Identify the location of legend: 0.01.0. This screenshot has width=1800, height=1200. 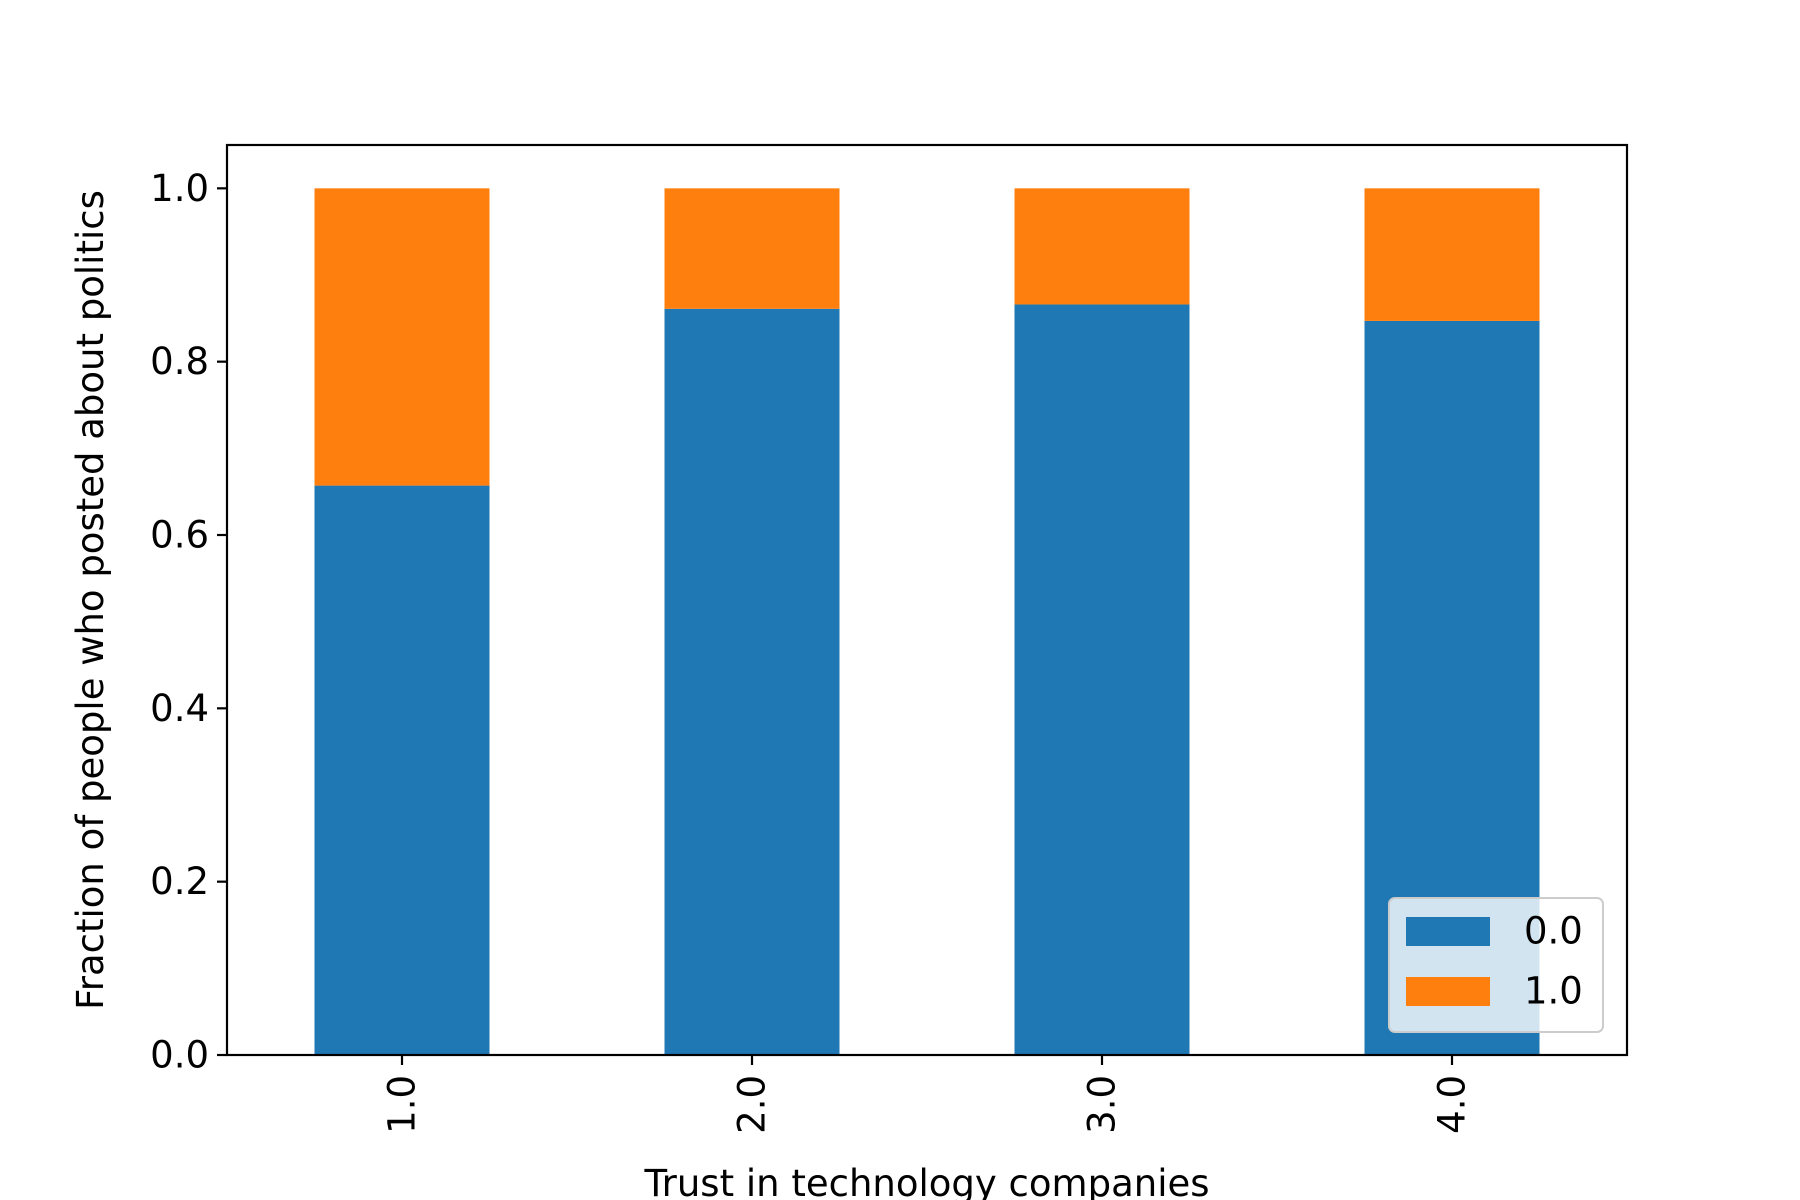
(1496, 965).